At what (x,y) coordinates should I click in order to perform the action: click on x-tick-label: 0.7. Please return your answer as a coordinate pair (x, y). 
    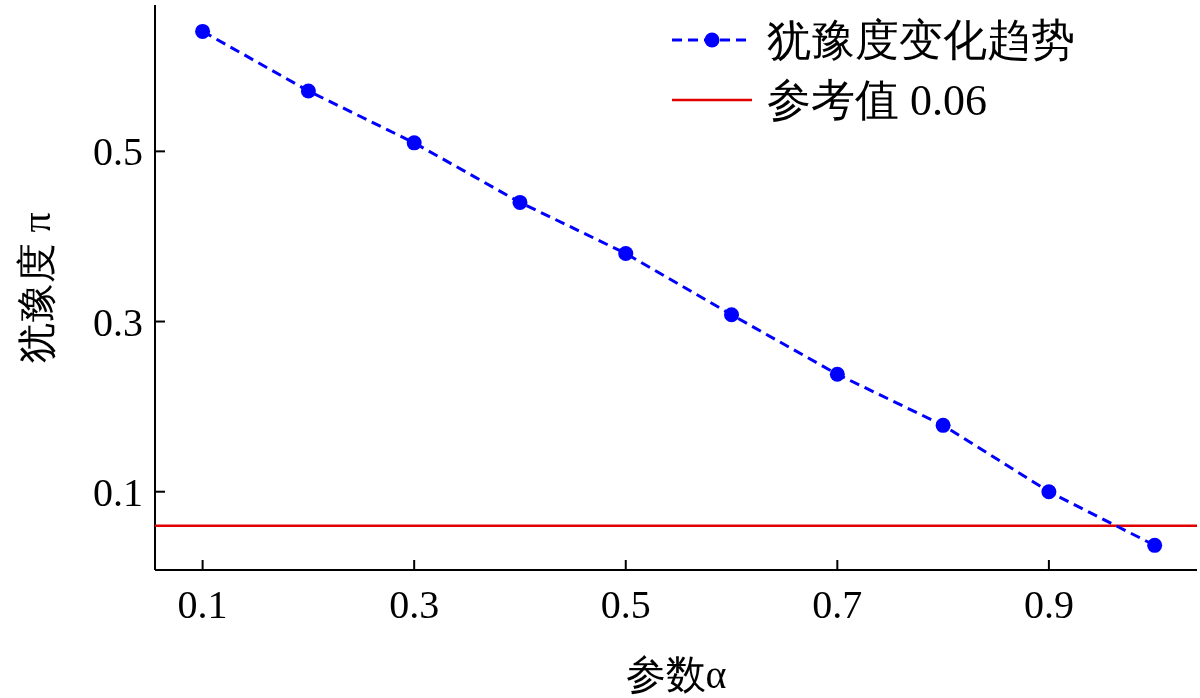
    Looking at the image, I should click on (837, 604).